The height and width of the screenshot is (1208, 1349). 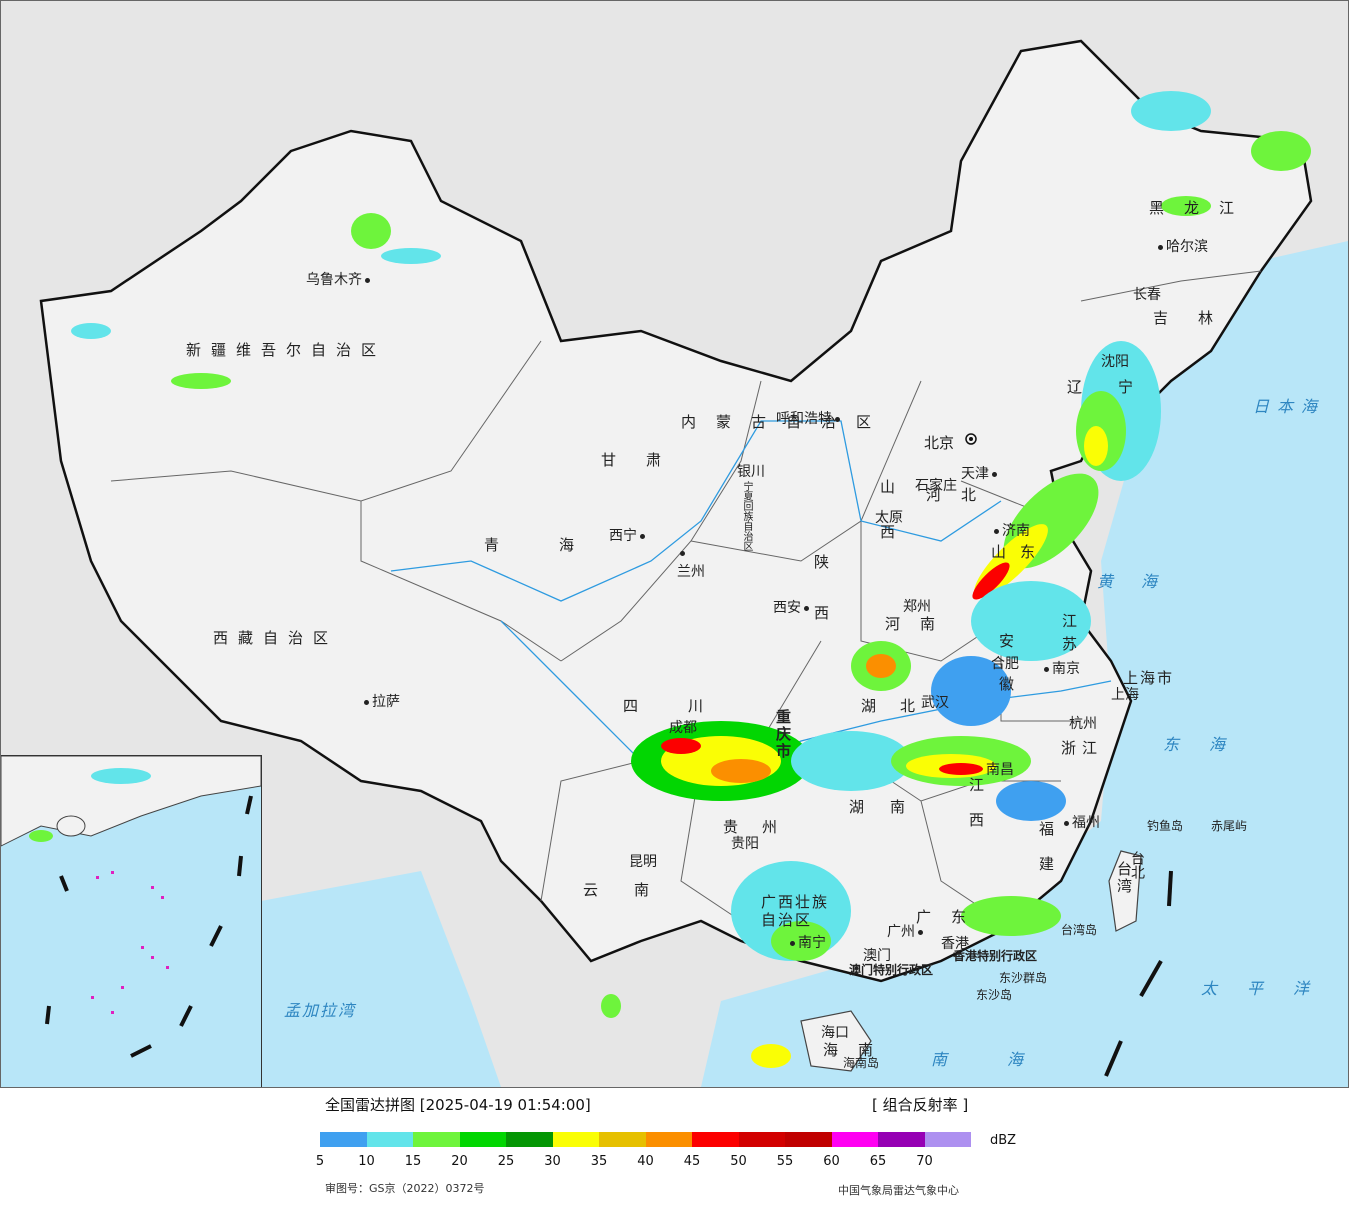 I want to click on city-nanjing: 南京, so click(x=1060, y=668).